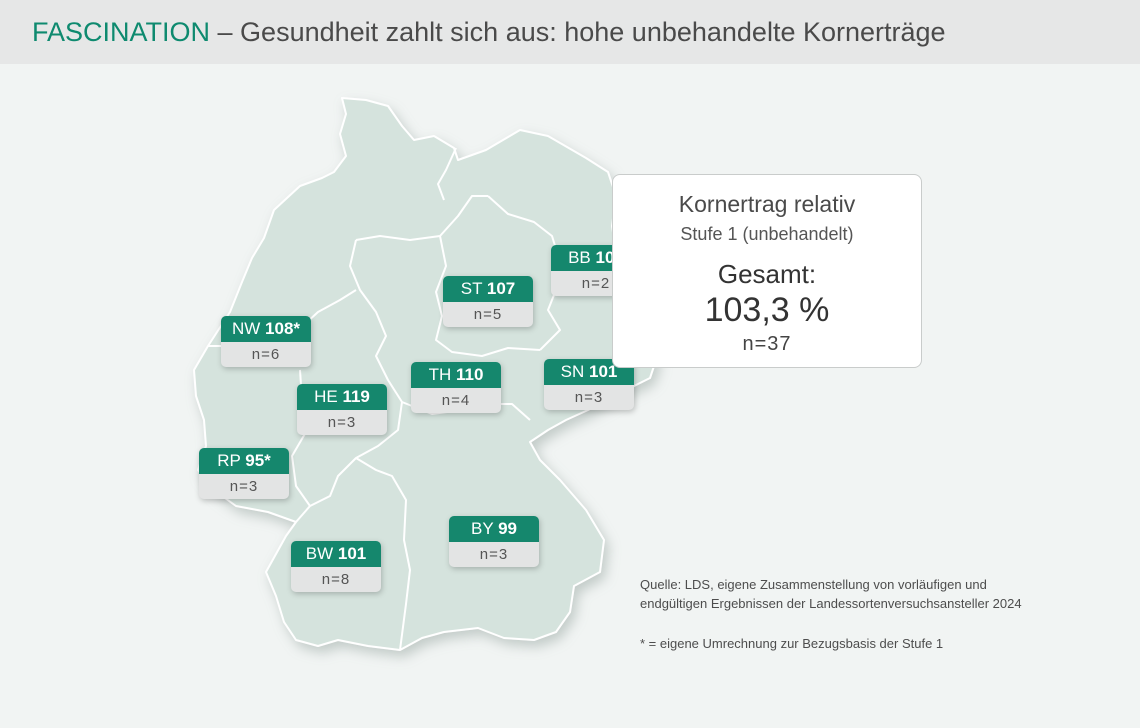  I want to click on badge-th-value: 110, so click(469, 374).